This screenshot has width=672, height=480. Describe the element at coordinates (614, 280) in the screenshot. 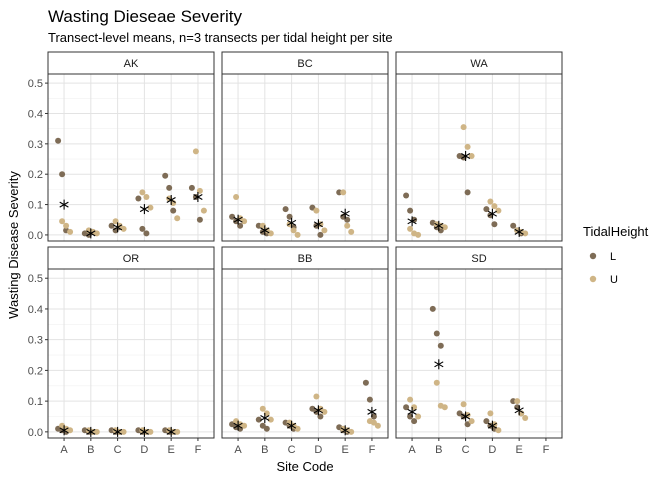

I see `legend-label-u: U` at that location.